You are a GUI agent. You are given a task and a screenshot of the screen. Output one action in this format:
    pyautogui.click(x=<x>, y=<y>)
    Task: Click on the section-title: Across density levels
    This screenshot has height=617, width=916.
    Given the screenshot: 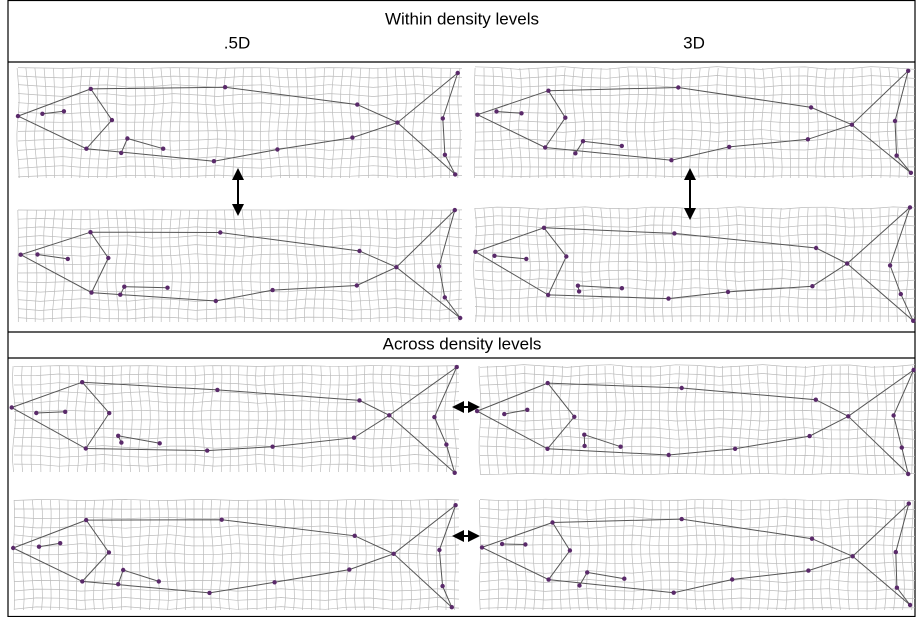 What is the action you would take?
    pyautogui.click(x=462, y=343)
    